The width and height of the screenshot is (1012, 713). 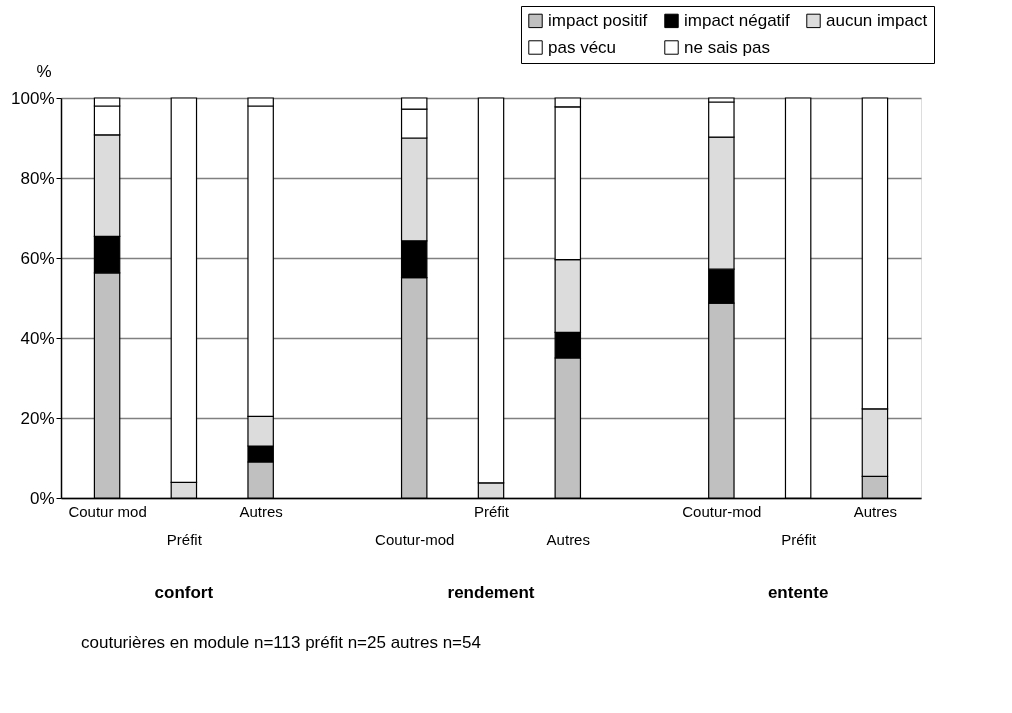 I want to click on y-tick-label: 40%, so click(x=37, y=338).